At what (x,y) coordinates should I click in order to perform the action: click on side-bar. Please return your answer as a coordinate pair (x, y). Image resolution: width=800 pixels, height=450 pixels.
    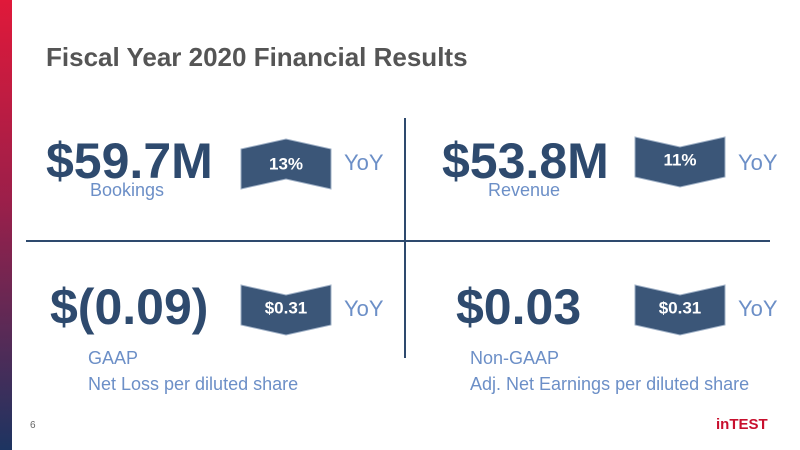
    Looking at the image, I should click on (6, 225).